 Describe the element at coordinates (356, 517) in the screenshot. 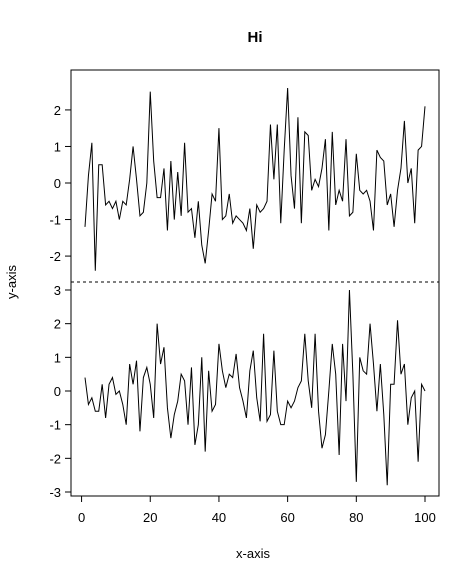

I see `x-tick-label: 80` at that location.